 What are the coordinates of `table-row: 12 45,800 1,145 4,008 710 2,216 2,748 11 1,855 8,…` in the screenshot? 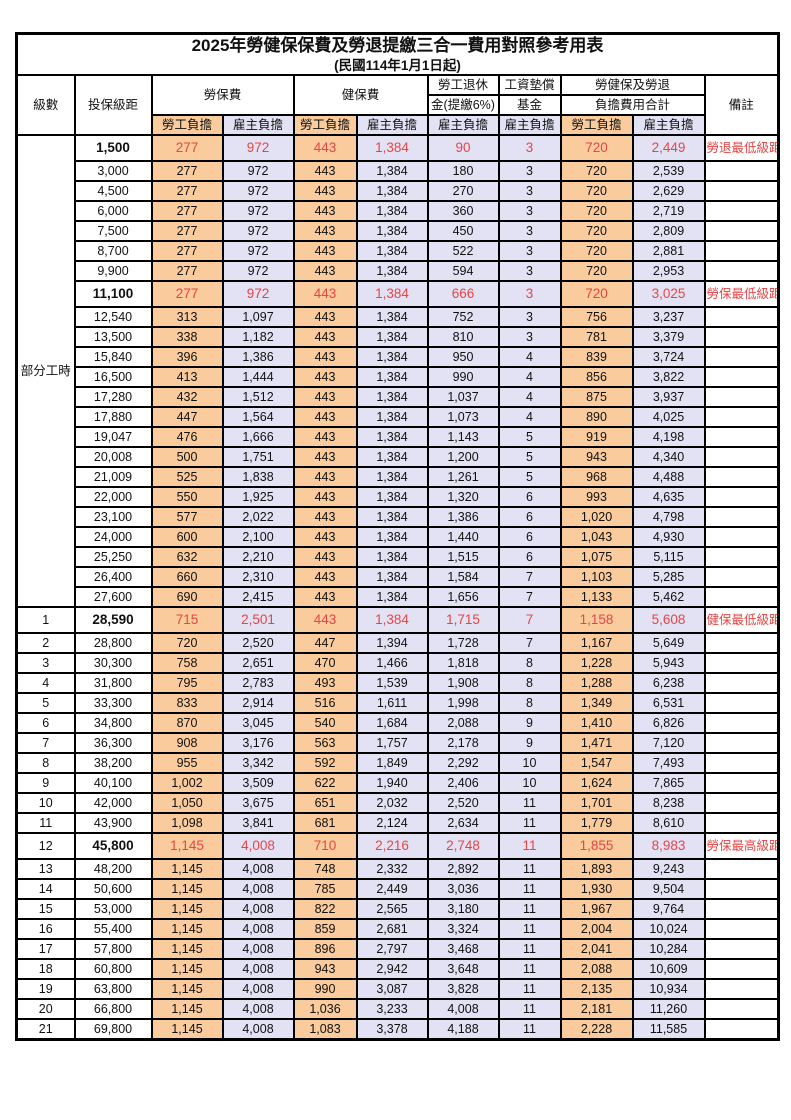 It's located at (397, 846).